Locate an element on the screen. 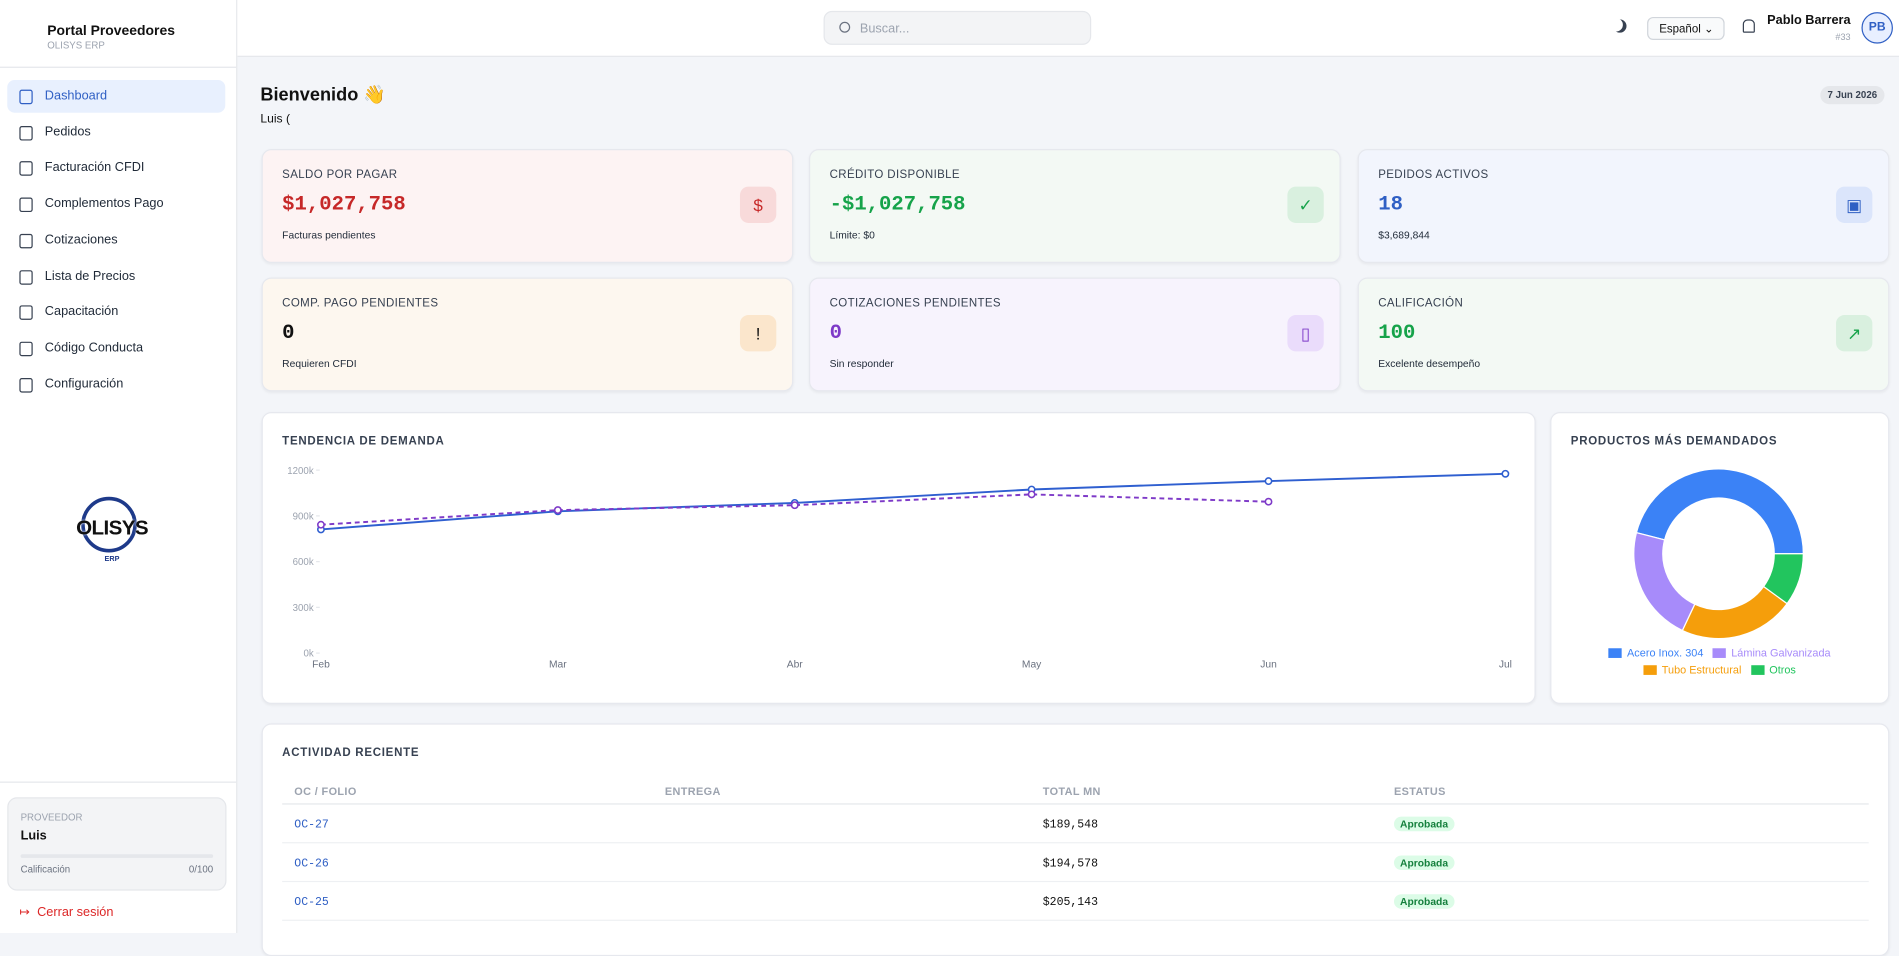 Image resolution: width=1899 pixels, height=956 pixels. avatar: PB is located at coordinates (1877, 28).